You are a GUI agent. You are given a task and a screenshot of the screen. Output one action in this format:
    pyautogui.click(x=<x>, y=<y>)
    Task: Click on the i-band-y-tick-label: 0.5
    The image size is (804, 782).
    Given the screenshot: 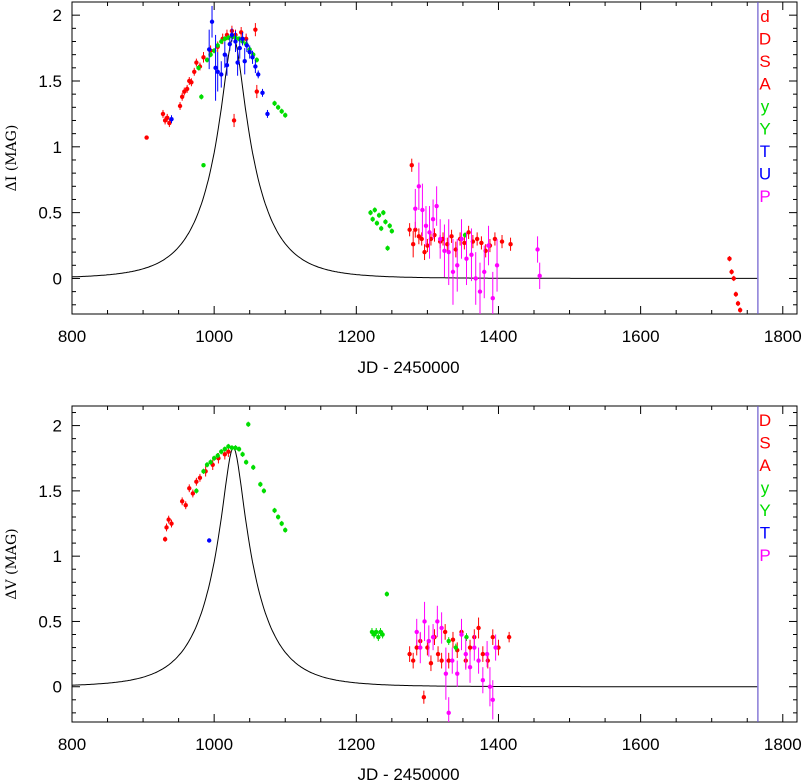 What is the action you would take?
    pyautogui.click(x=50, y=213)
    